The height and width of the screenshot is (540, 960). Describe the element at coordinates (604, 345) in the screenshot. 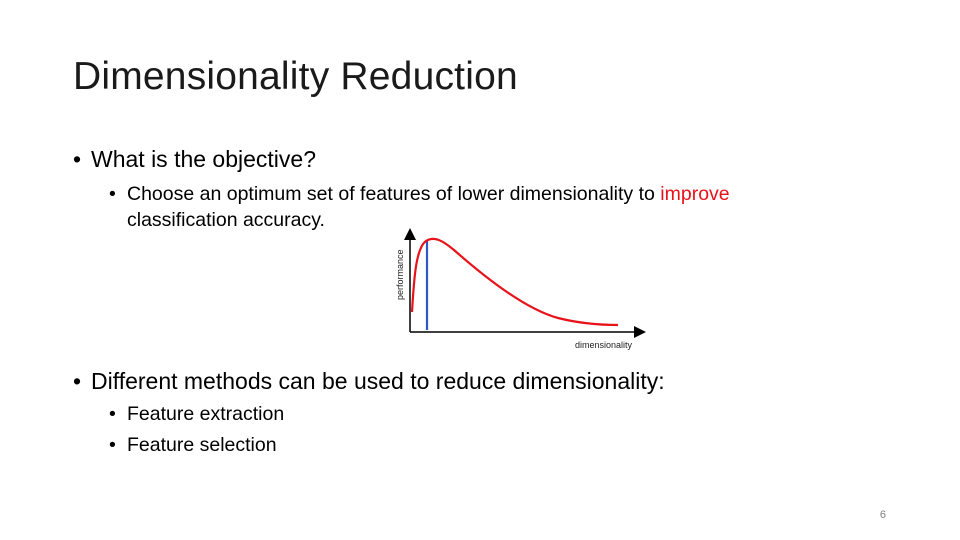

I see `x-axis-label: dimensionality` at that location.